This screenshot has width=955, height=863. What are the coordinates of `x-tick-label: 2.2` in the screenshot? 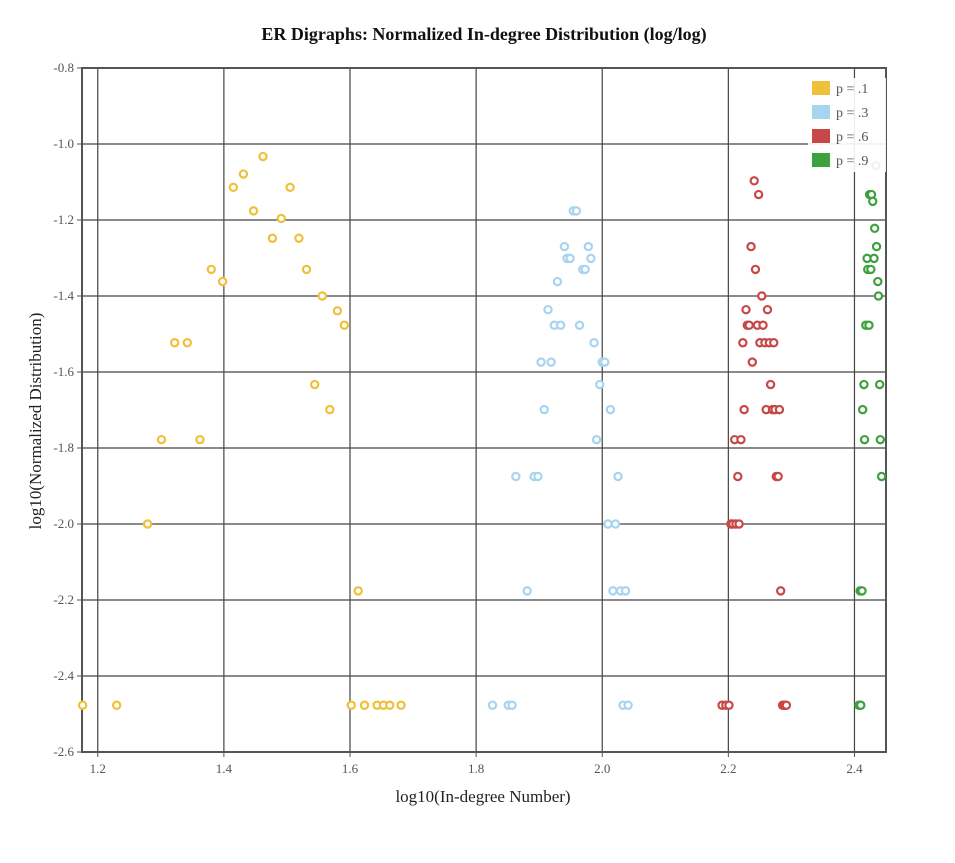 It's located at (728, 768).